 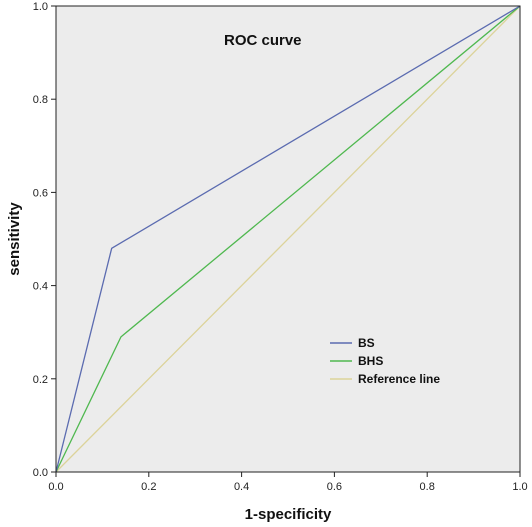 I want to click on chart-title: ROC curve, so click(x=263, y=40).